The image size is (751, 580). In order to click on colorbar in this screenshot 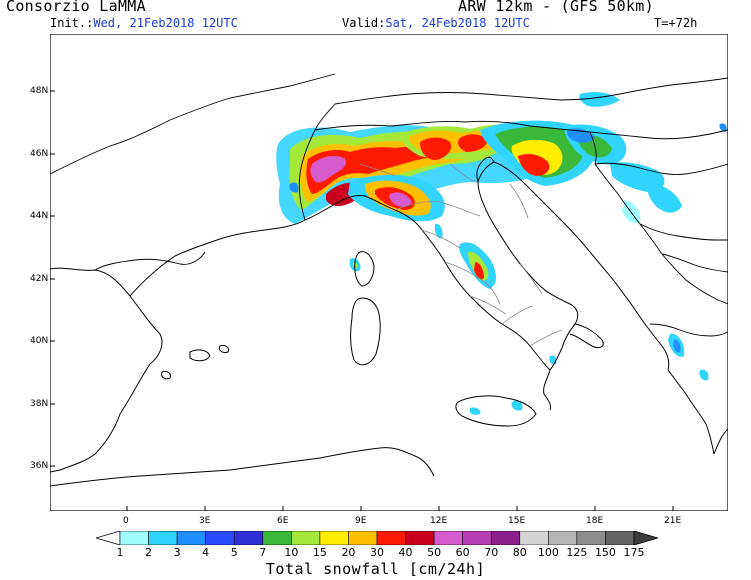, I will do `click(377, 538)`.